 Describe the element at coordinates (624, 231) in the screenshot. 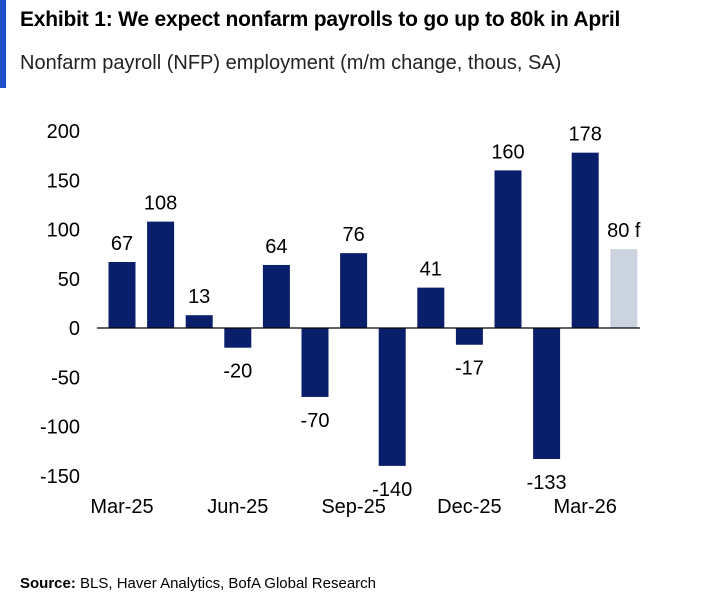

I see `data-label: 80 f` at that location.